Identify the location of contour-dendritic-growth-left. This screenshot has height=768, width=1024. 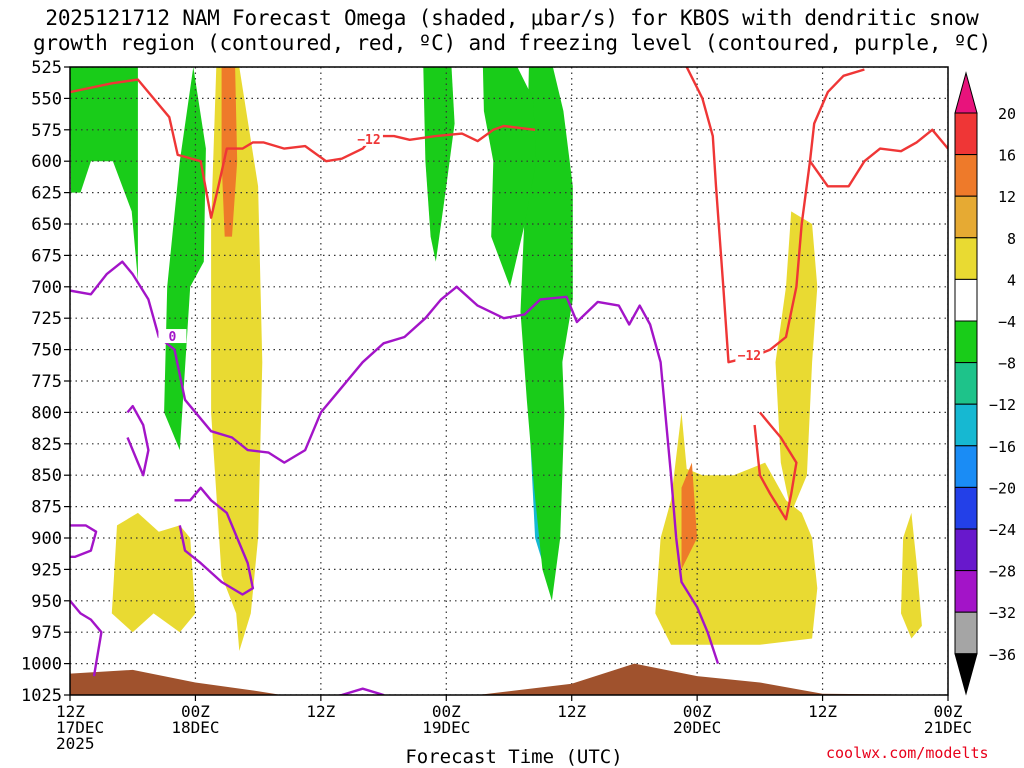
(303, 148).